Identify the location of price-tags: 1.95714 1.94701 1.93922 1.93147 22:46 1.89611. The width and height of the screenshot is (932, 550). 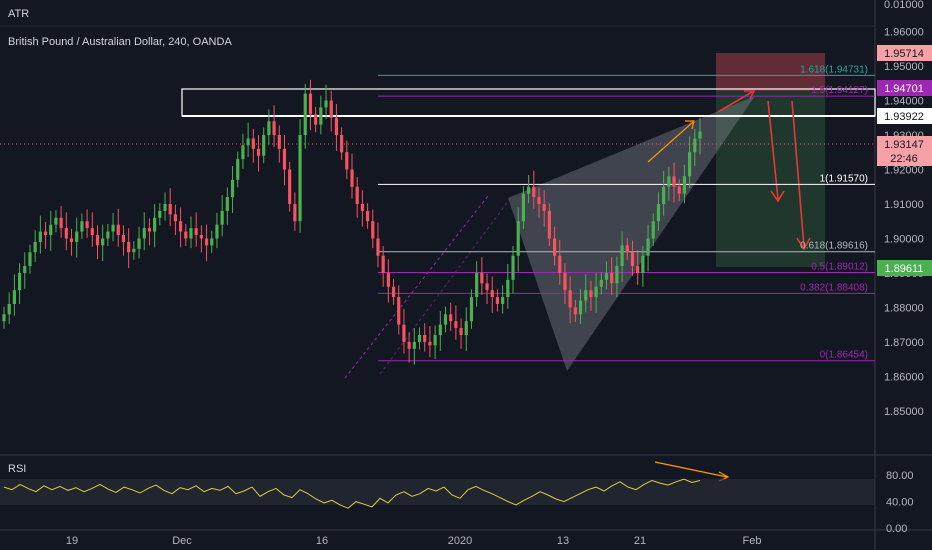
(904, 160).